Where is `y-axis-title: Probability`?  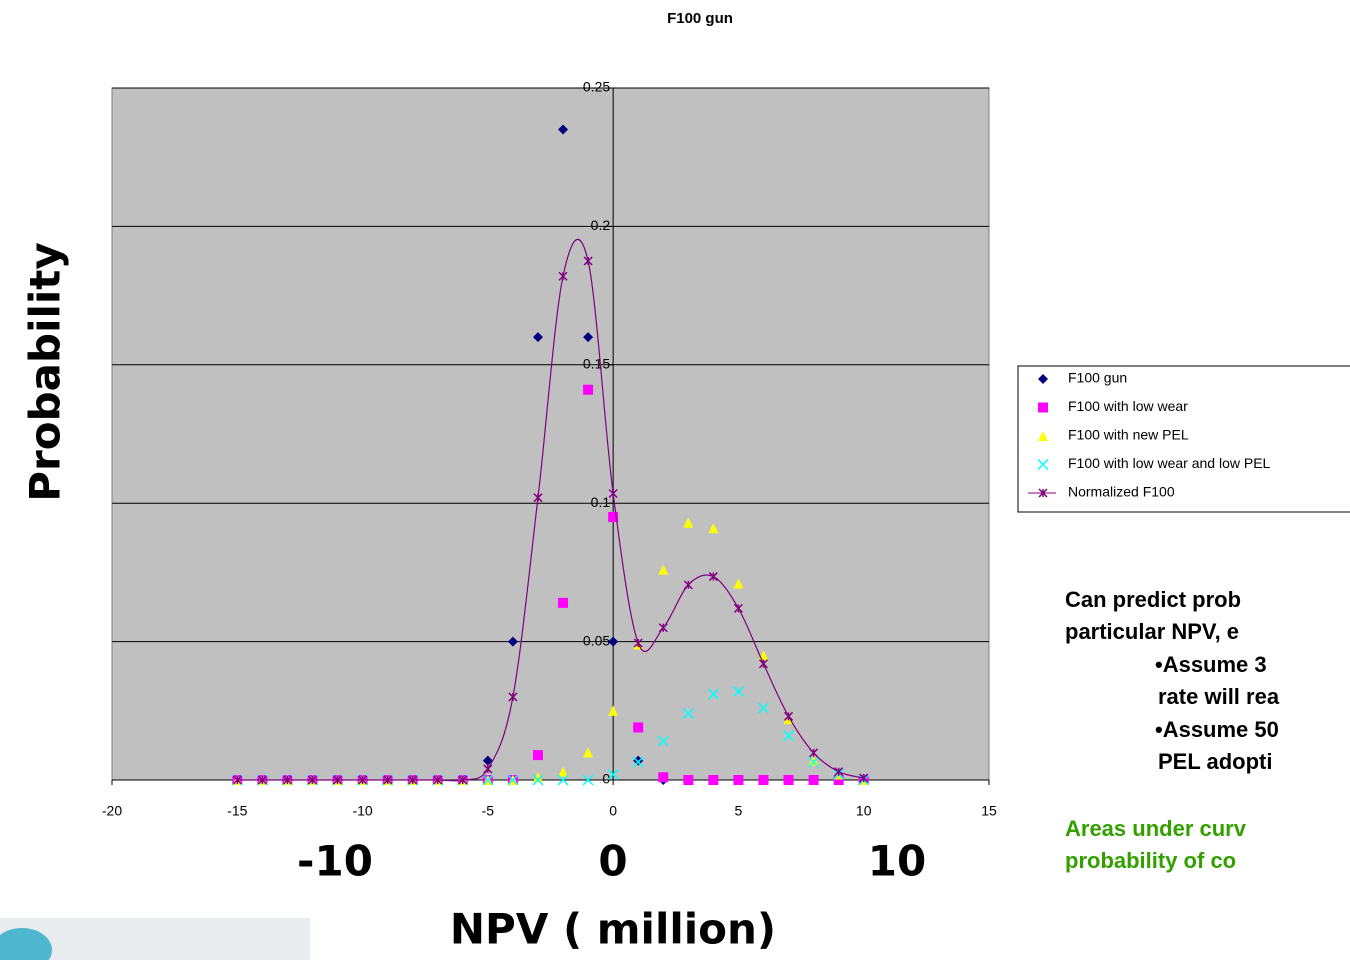 y-axis-title: Probability is located at coordinates (45, 371).